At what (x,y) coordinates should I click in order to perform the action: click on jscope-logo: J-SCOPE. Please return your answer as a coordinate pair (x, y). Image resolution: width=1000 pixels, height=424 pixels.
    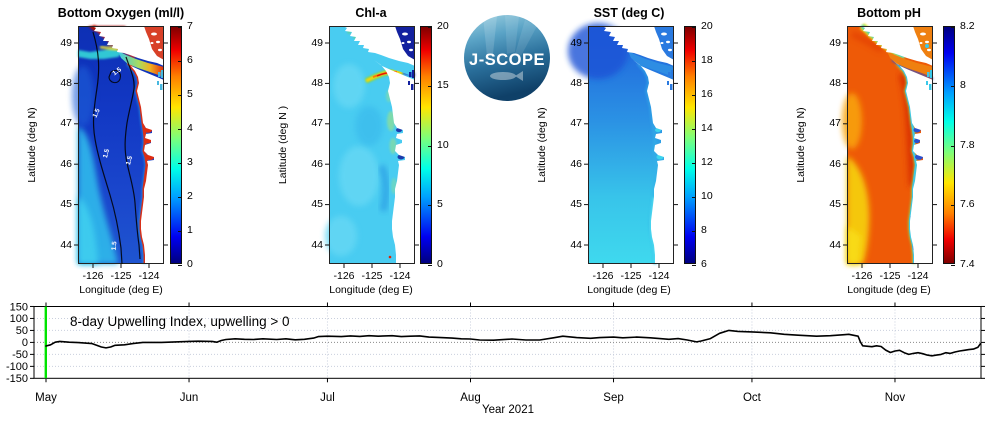
    Looking at the image, I should click on (507, 58).